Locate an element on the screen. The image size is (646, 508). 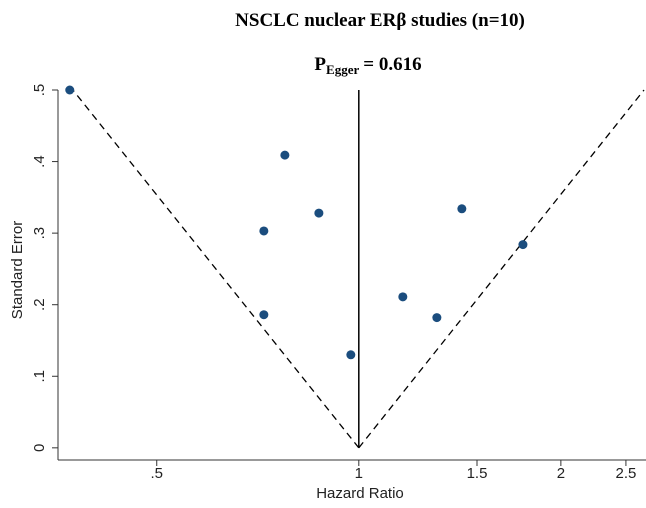
x-tick-label: 1 is located at coordinates (359, 473).